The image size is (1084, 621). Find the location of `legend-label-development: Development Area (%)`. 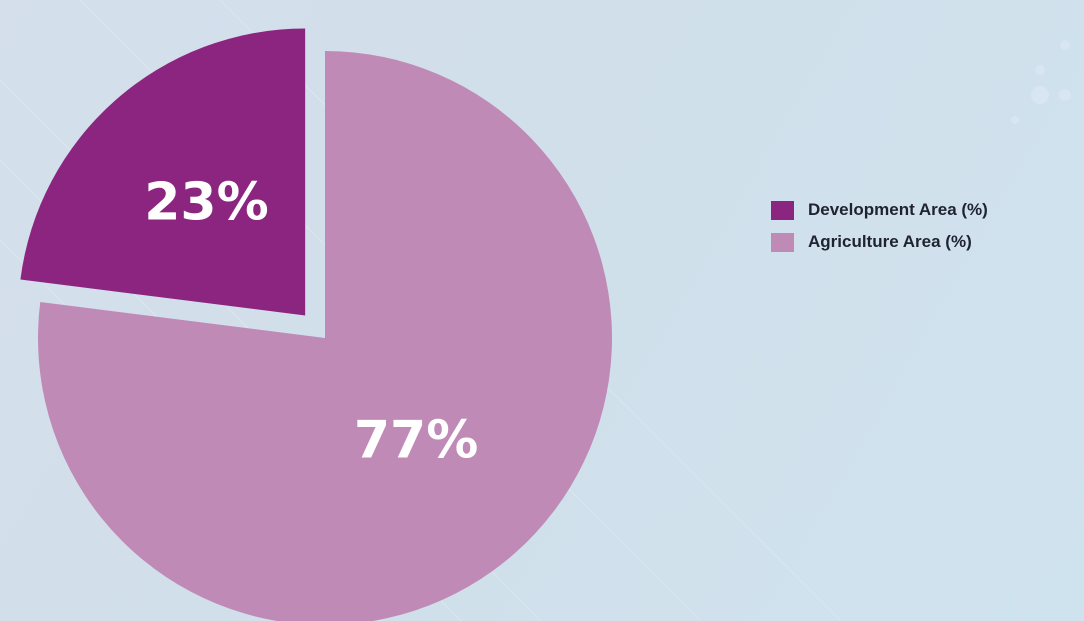

legend-label-development: Development Area (%) is located at coordinates (898, 209).